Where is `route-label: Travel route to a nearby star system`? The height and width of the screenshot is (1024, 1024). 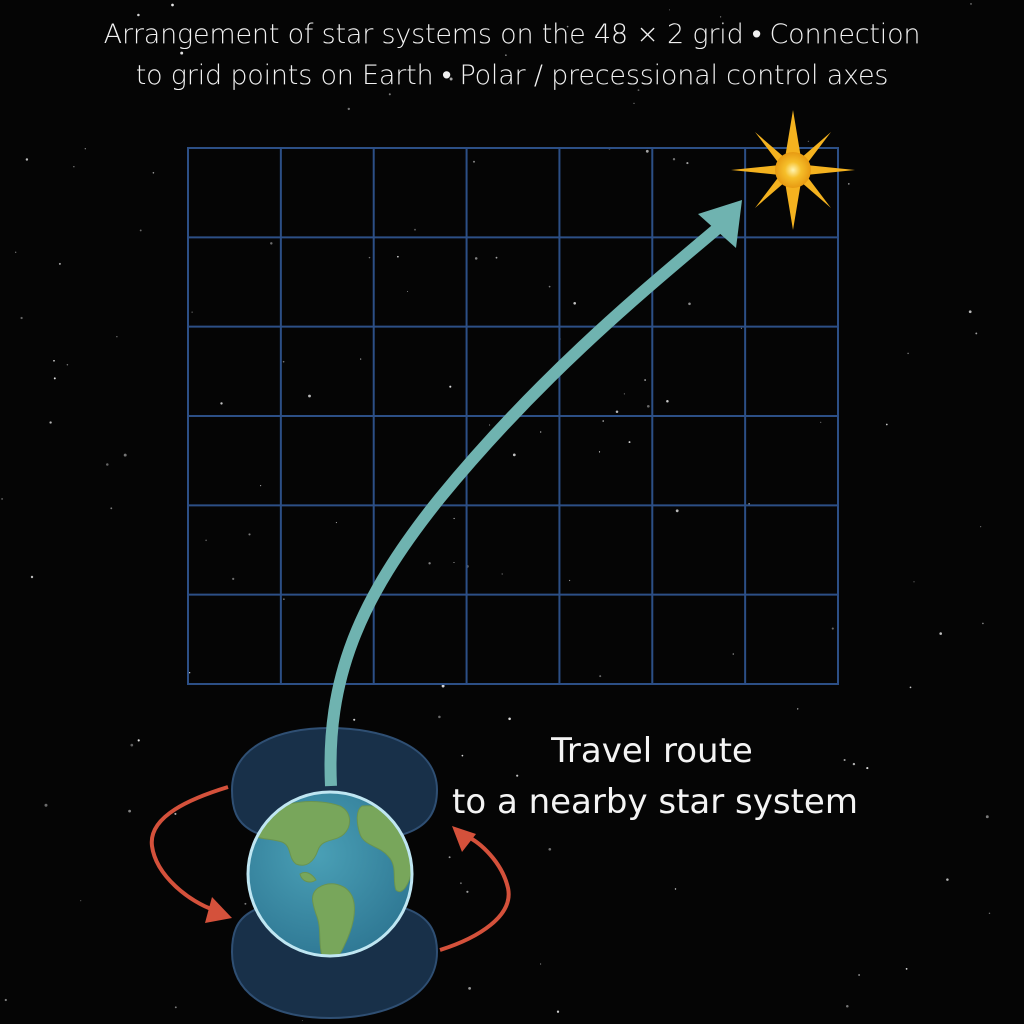 route-label: Travel route to a nearby star system is located at coordinates (655, 777).